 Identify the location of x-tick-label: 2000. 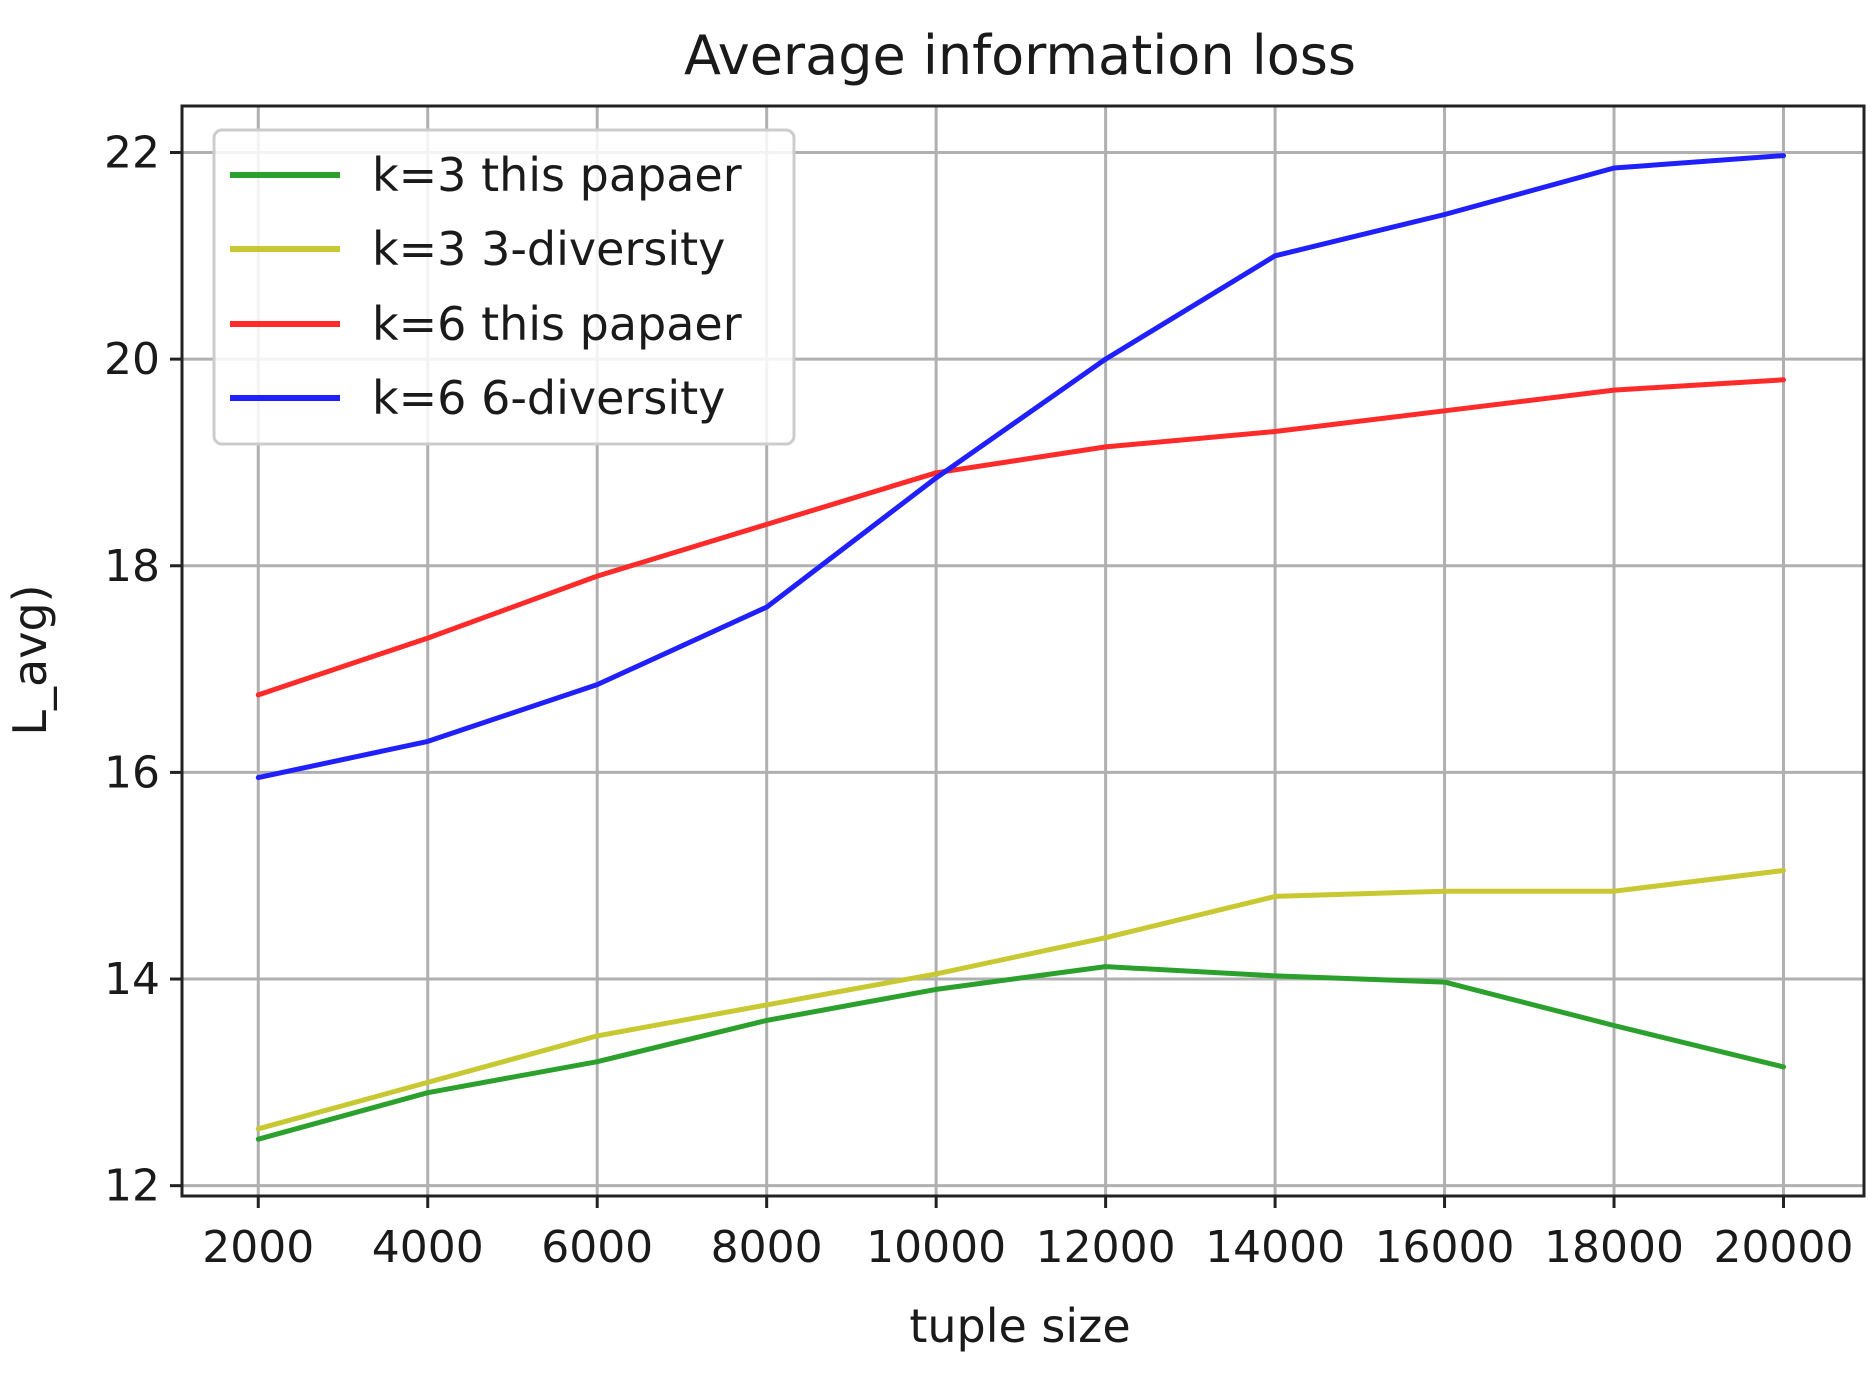
(258, 1247).